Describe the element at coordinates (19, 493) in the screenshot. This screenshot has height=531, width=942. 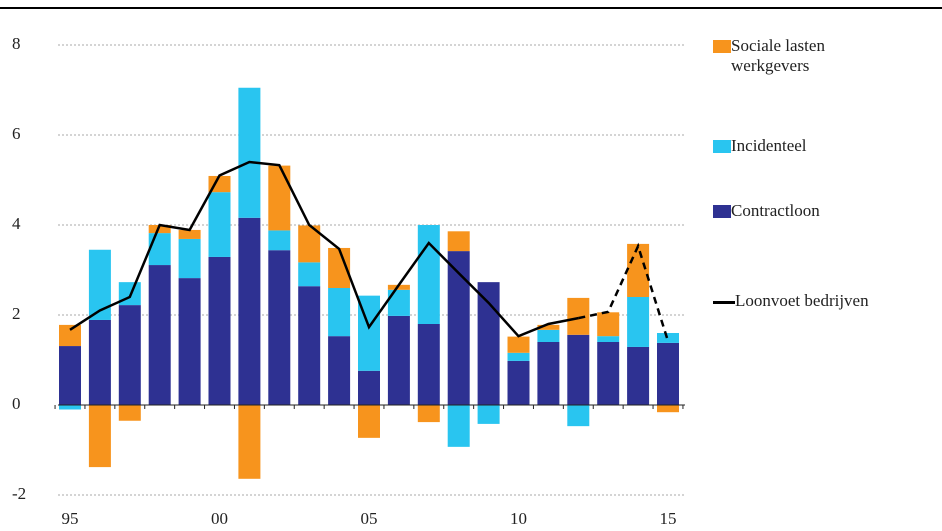
I see `y-tick-label: -2` at that location.